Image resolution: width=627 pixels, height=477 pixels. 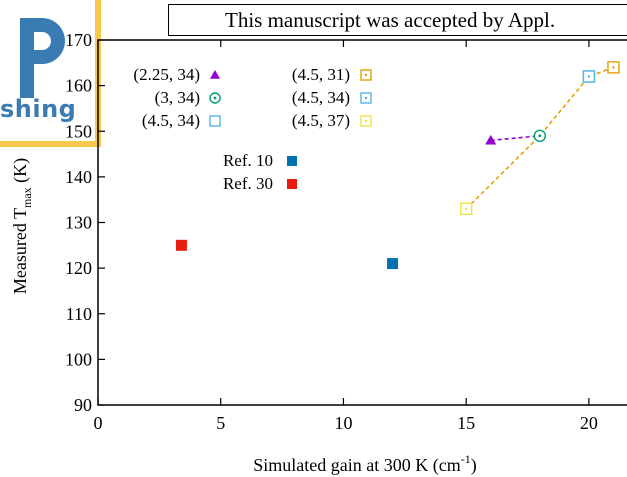 What do you see at coordinates (390, 20) in the screenshot?
I see `banner-text: This manuscript was accepted by Appl.` at bounding box center [390, 20].